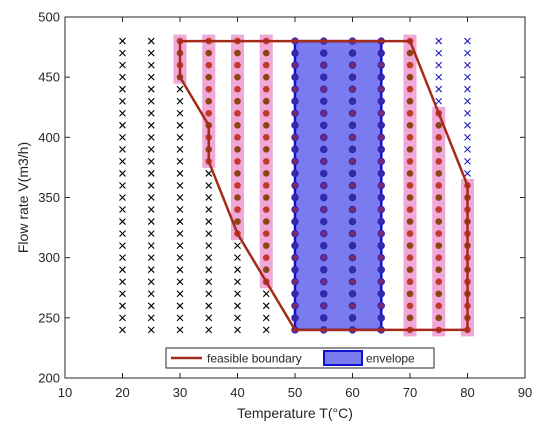 Image resolution: width=550 pixels, height=427 pixels. What do you see at coordinates (525, 392) in the screenshot?
I see `x-tick-label: 90` at bounding box center [525, 392].